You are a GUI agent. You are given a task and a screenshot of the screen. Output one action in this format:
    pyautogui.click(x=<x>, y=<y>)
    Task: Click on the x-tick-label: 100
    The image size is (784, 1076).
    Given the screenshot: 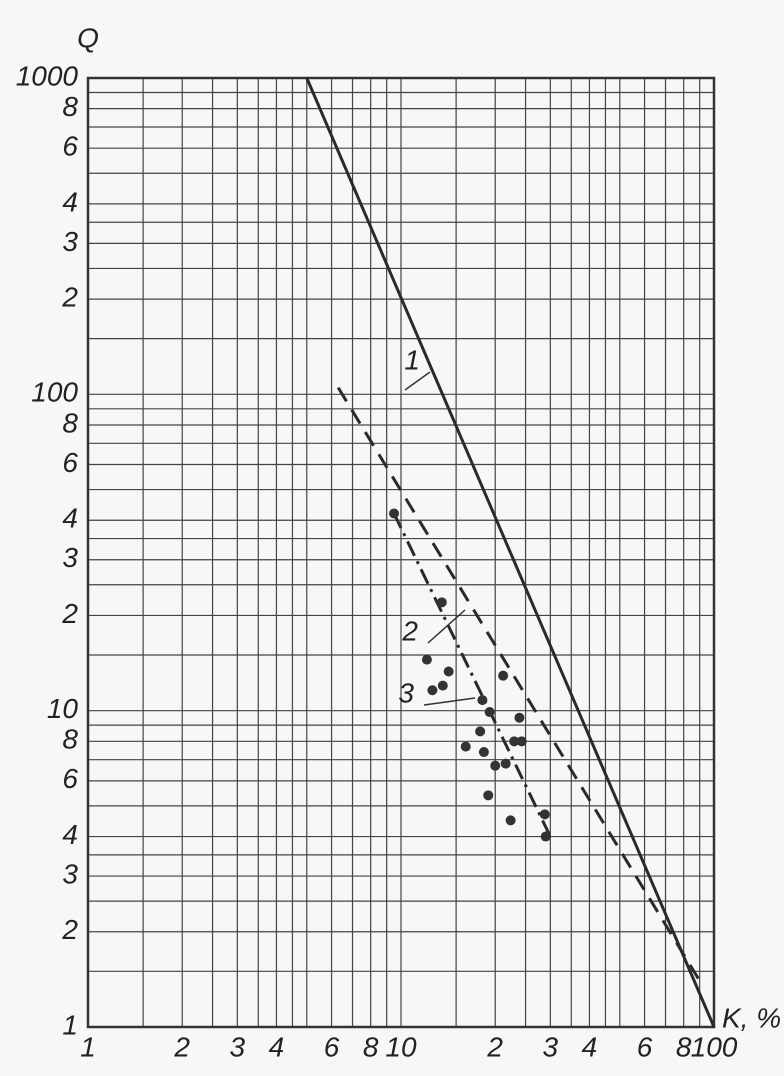 What is the action you would take?
    pyautogui.click(x=714, y=1046)
    